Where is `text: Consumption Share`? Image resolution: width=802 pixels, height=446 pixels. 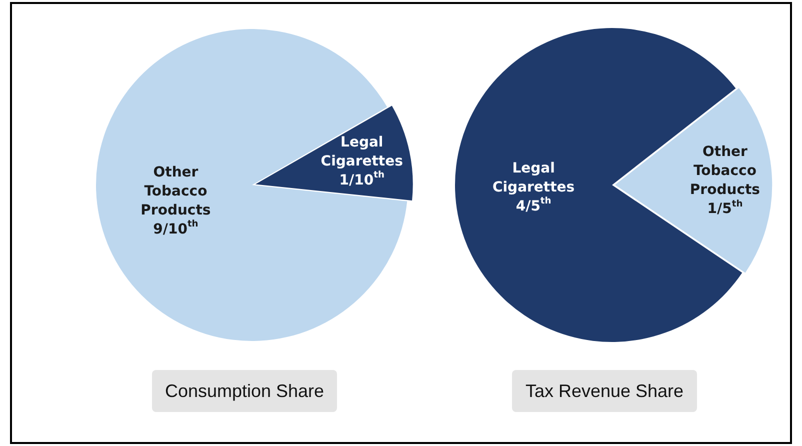 text: Consumption Share is located at coordinates (244, 391).